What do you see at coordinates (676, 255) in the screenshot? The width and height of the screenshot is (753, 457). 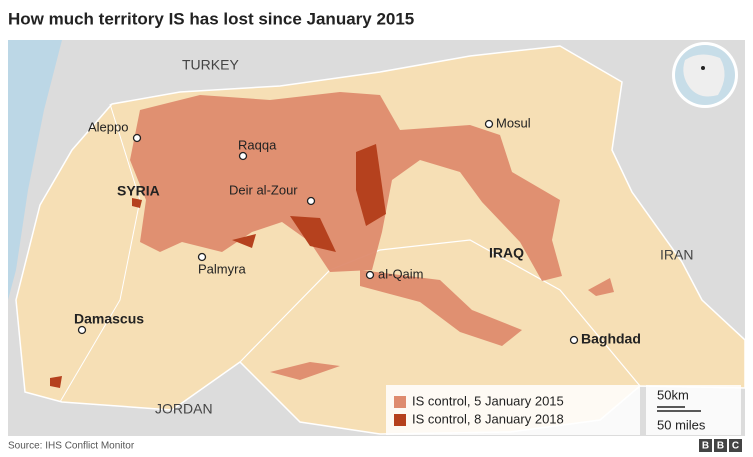 I see `country-label: IRAN` at bounding box center [676, 255].